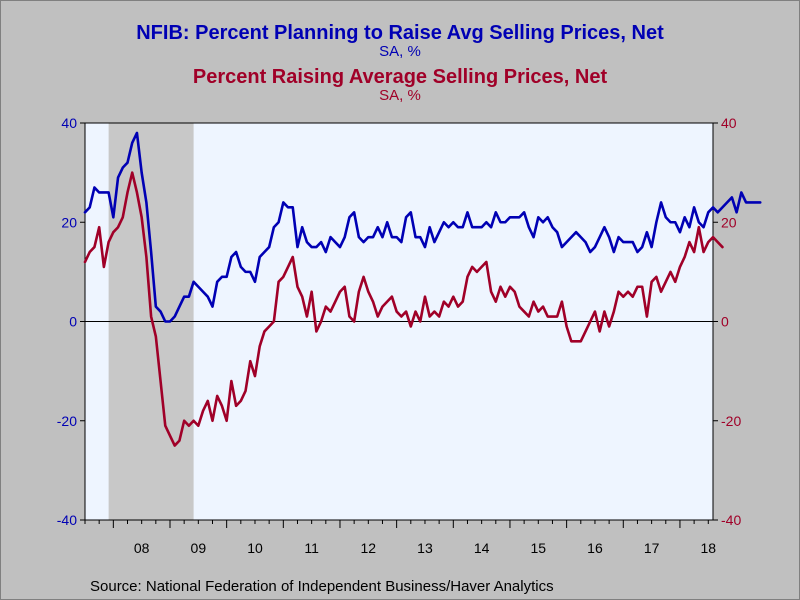 Image resolution: width=800 pixels, height=600 pixels. Describe the element at coordinates (142, 548) in the screenshot. I see `x-tick-label-08: 08` at that location.